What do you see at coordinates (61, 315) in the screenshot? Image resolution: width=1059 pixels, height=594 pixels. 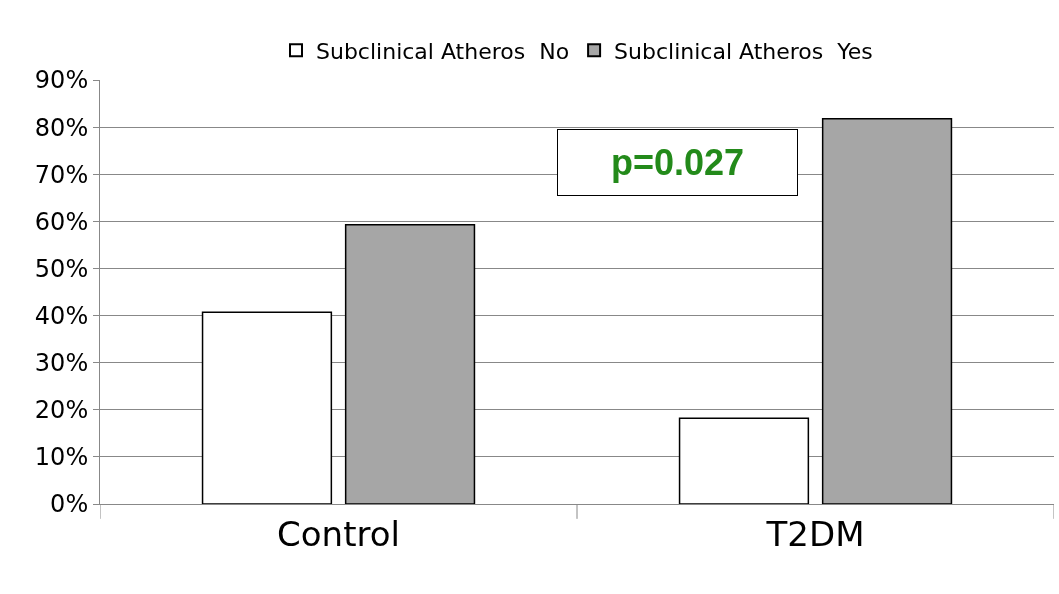 I see `y-tick-label: 40%` at bounding box center [61, 315].